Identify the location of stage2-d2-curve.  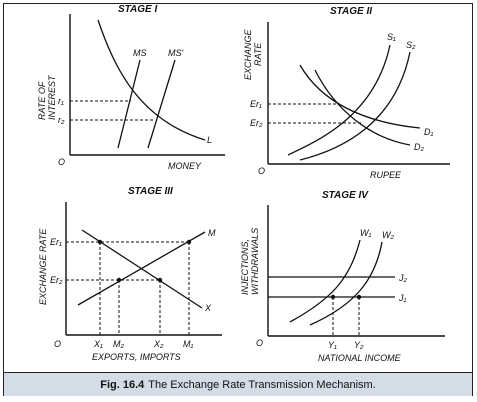
(362, 107).